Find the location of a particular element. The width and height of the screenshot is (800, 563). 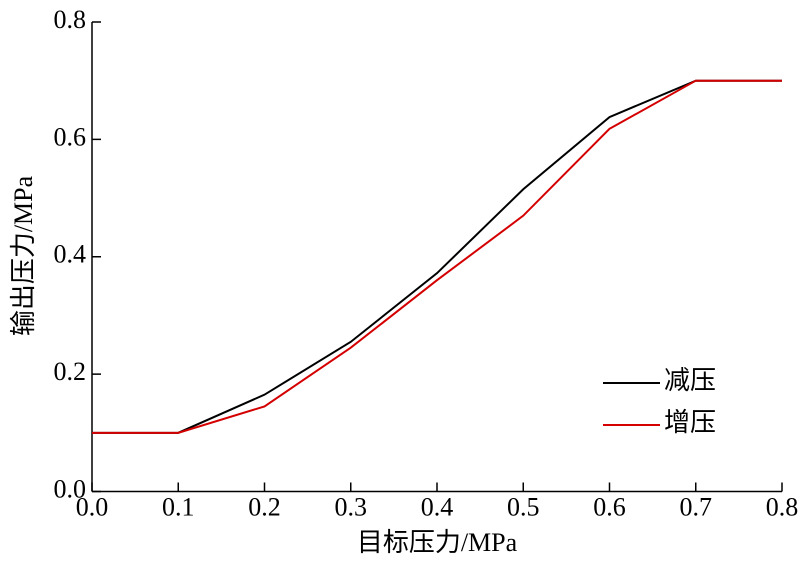

x-tick-label: 0.8 is located at coordinates (782, 506).